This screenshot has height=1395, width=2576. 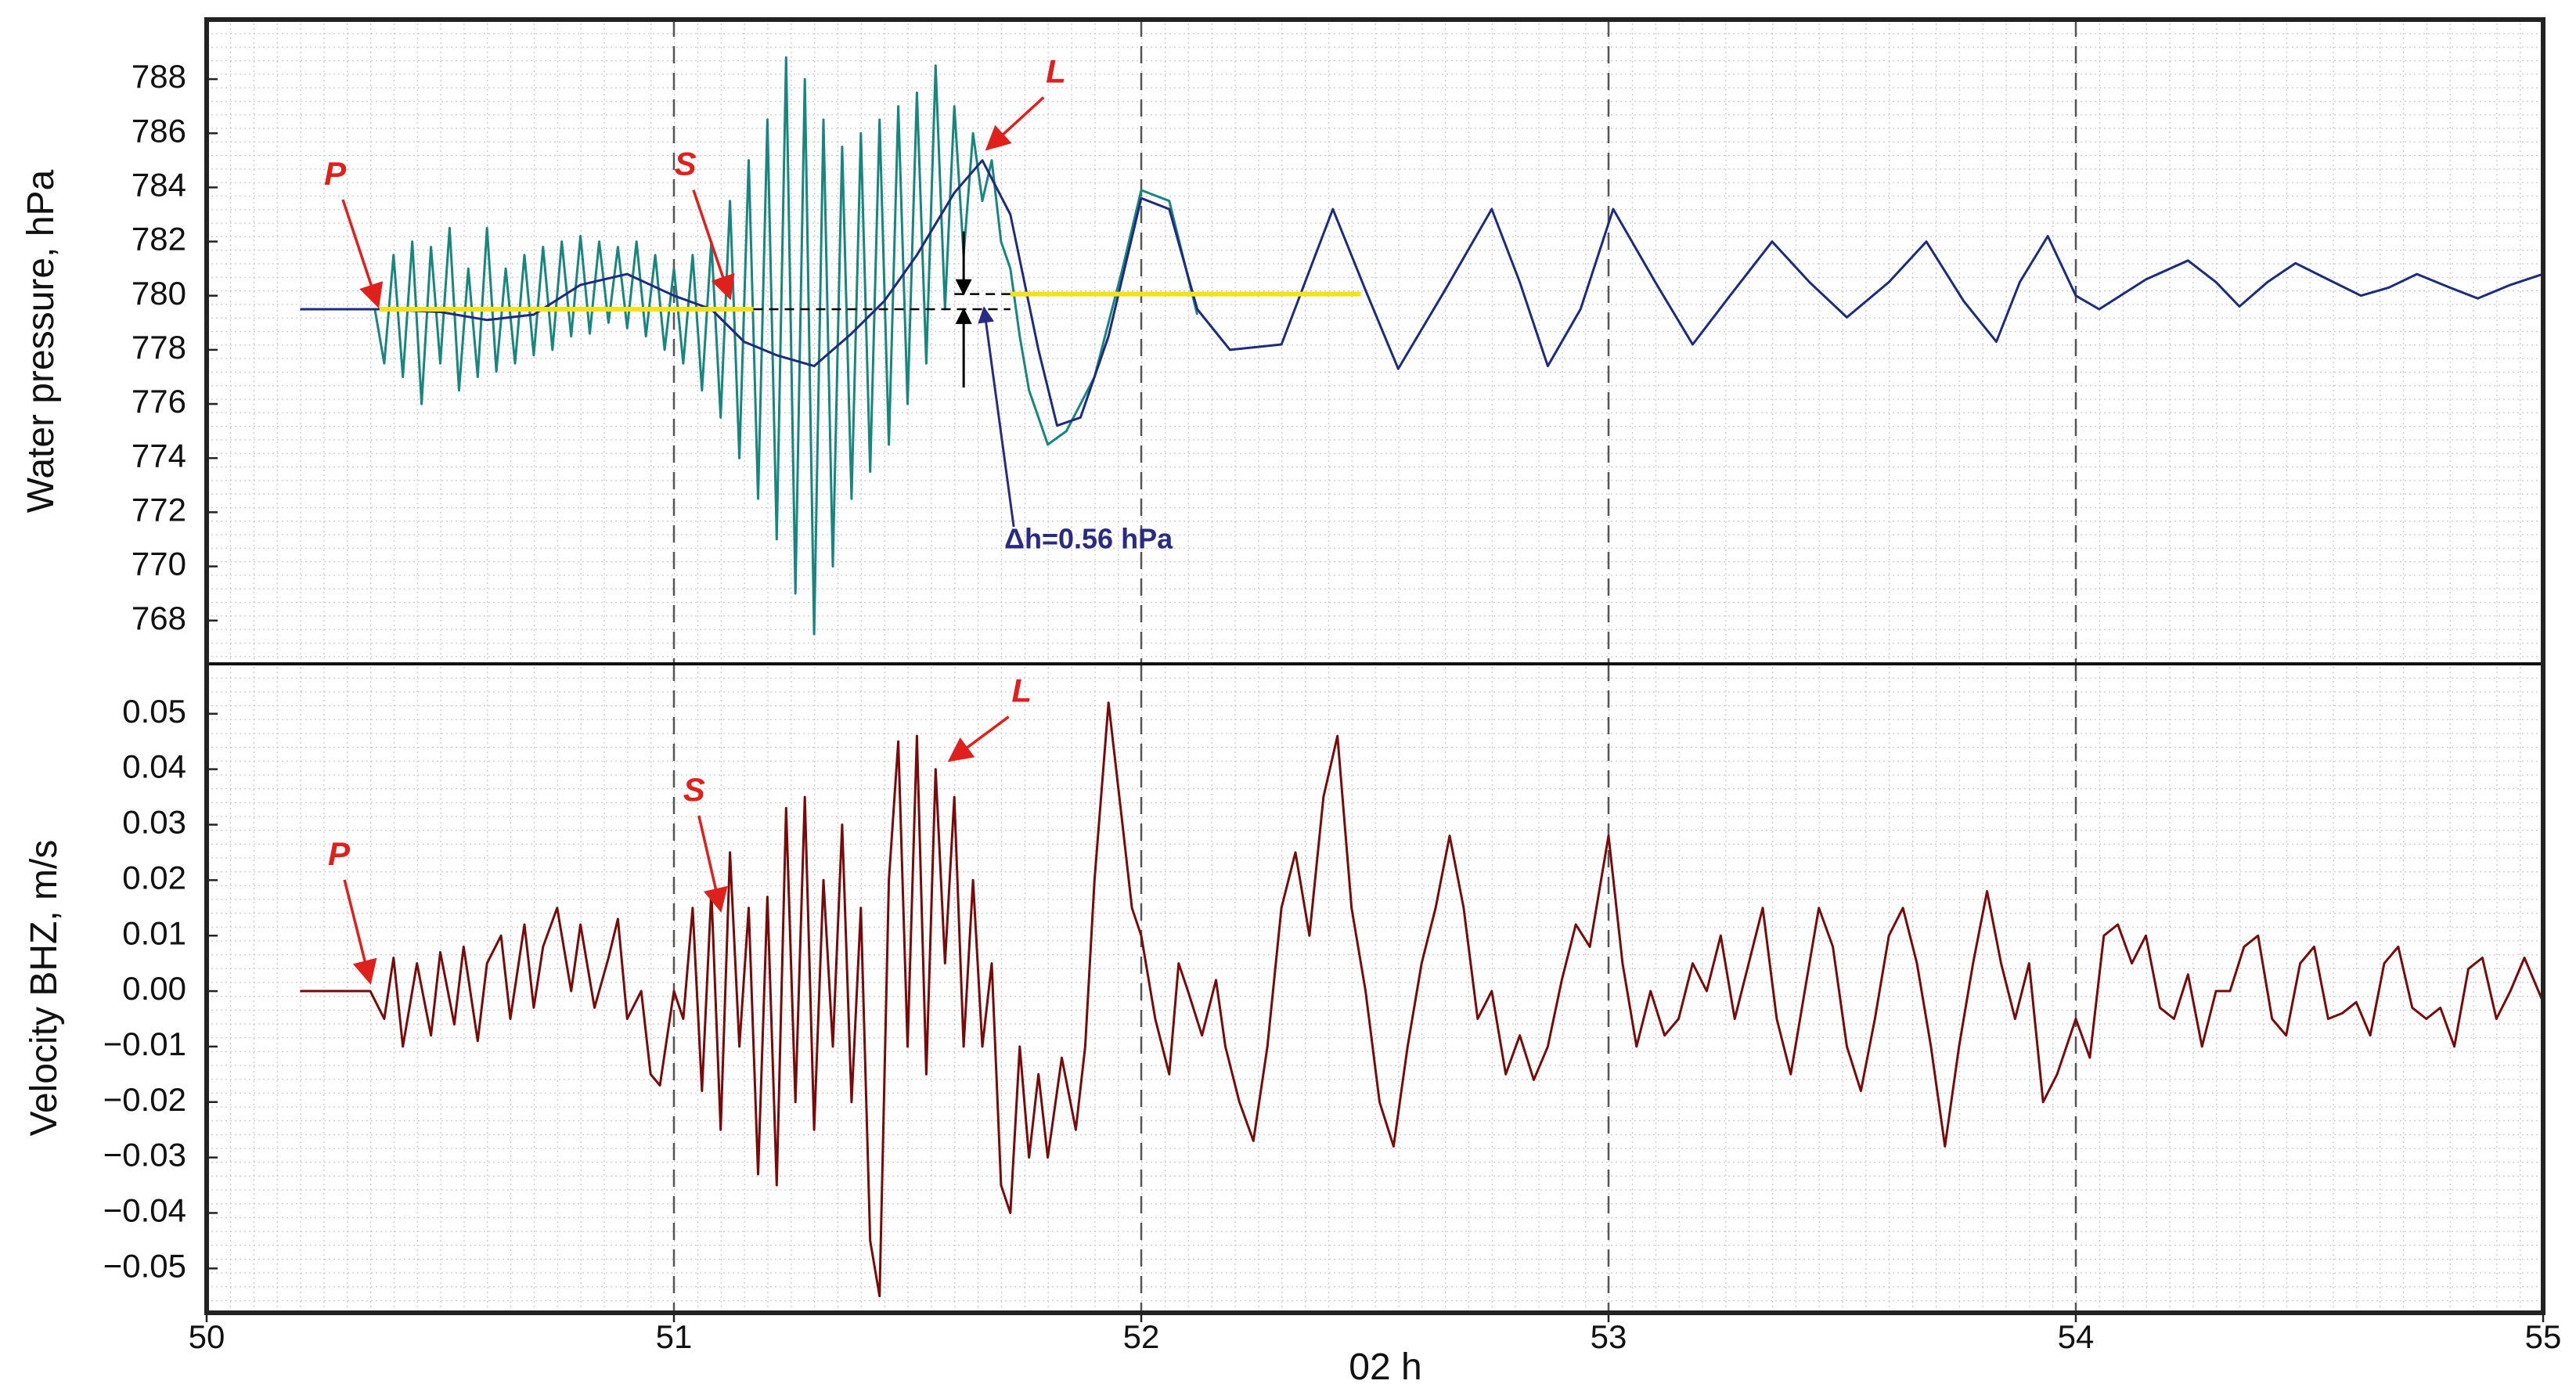 What do you see at coordinates (144, 1099) in the screenshot?
I see `y-tick-label: −0.02` at bounding box center [144, 1099].